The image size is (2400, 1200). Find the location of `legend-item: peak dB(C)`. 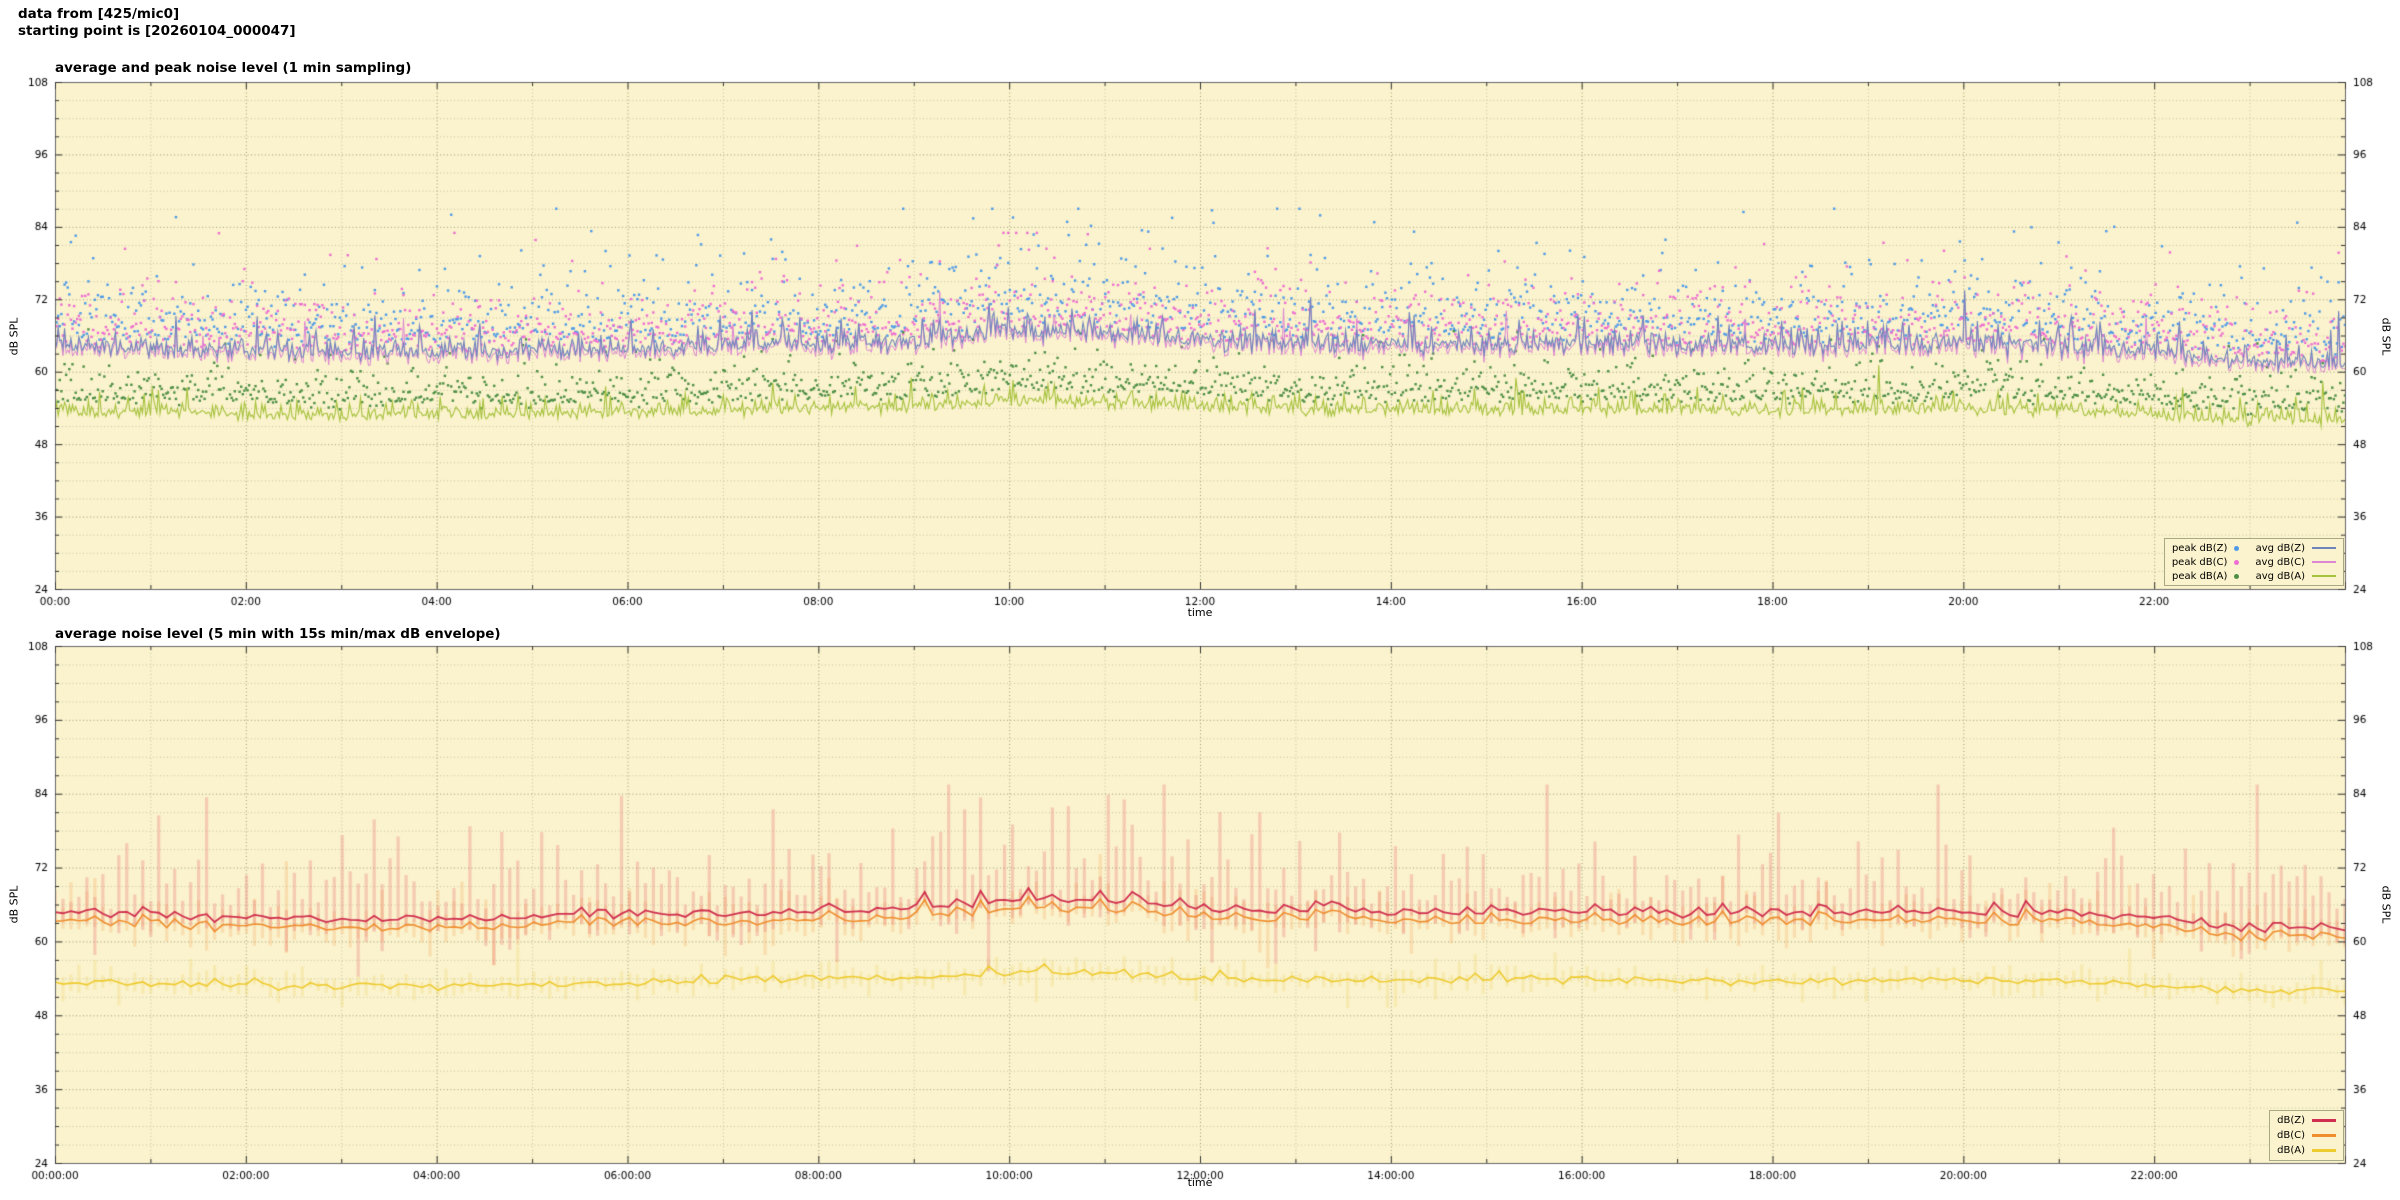

legend-item: peak dB(C) is located at coordinates (2206, 562).